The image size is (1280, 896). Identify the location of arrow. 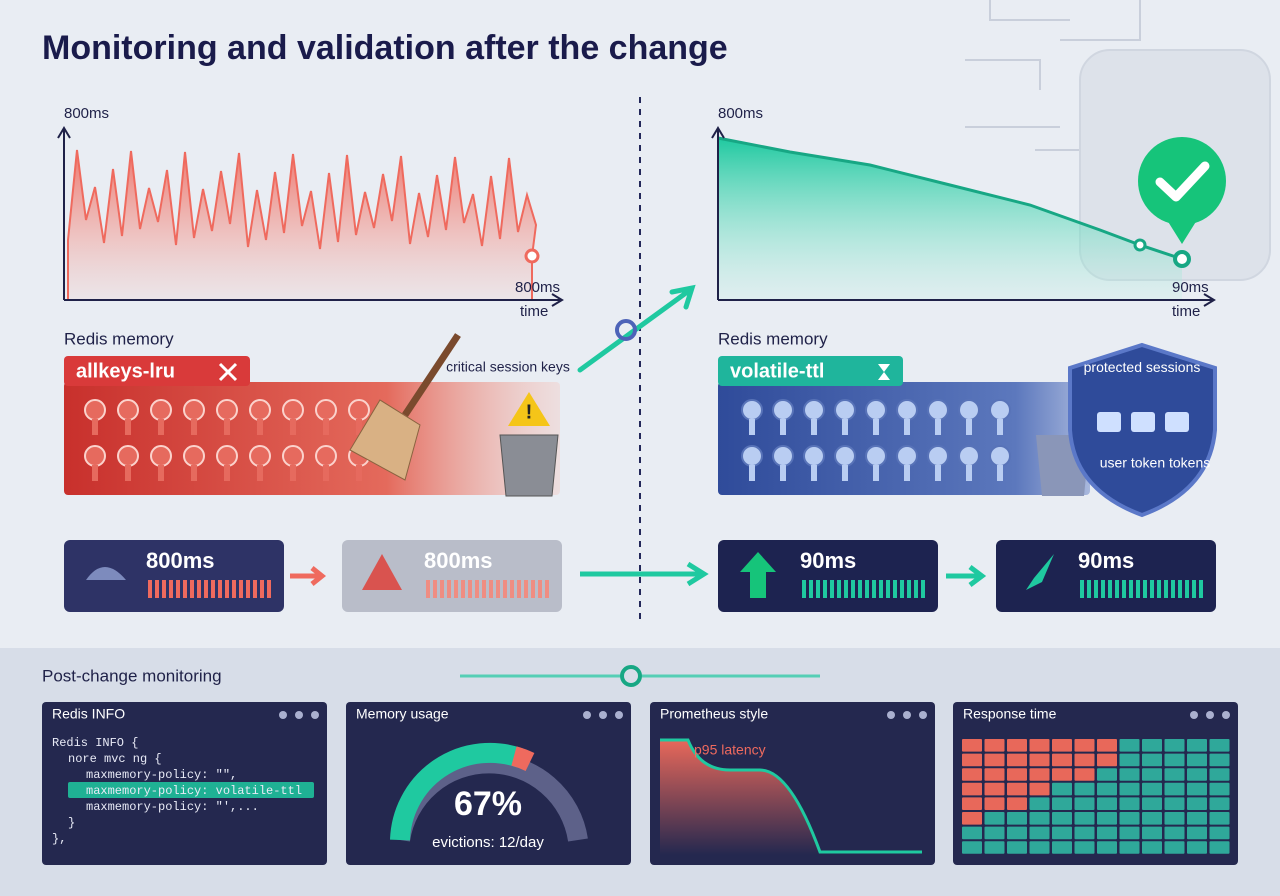
(308, 576).